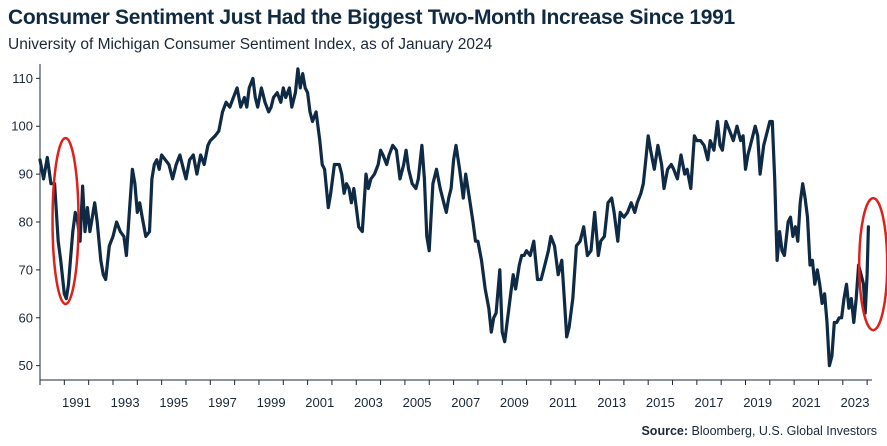  Describe the element at coordinates (271, 402) in the screenshot. I see `x-tick-label: 1999` at that location.